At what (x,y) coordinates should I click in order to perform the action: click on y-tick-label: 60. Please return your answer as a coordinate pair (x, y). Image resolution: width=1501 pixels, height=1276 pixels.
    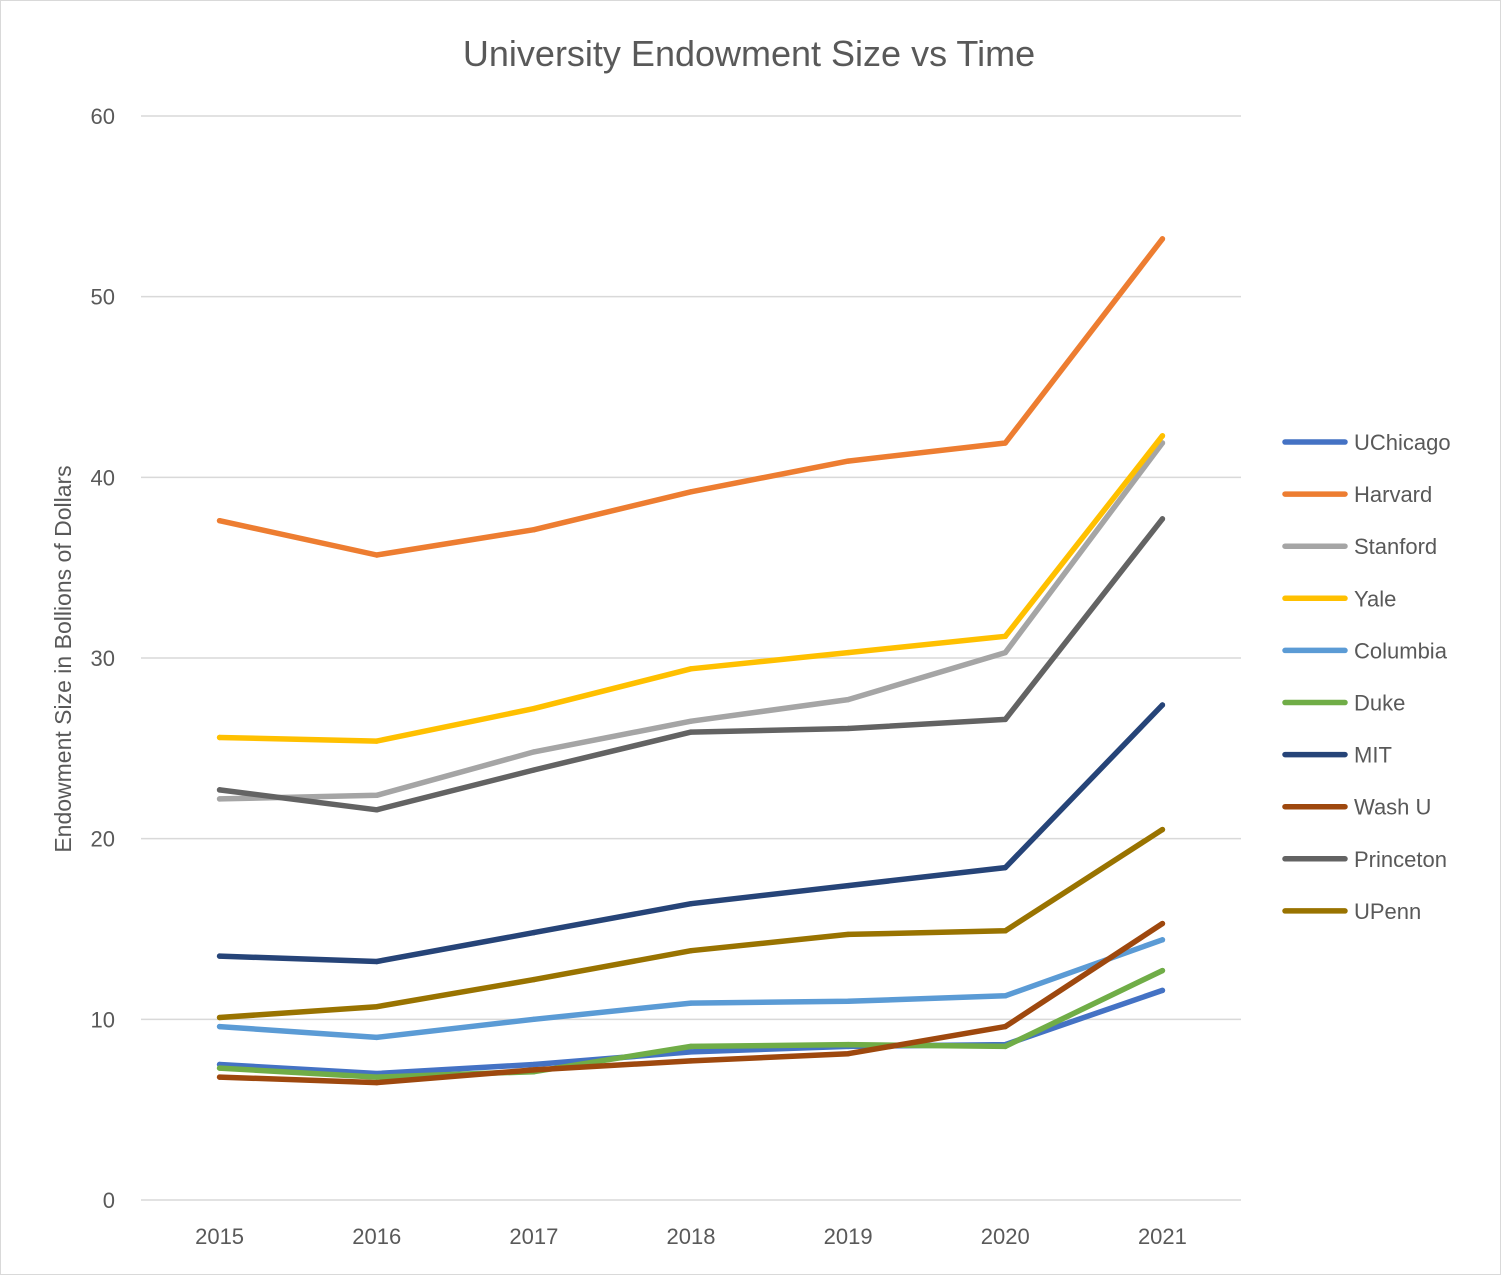
    Looking at the image, I should click on (103, 116).